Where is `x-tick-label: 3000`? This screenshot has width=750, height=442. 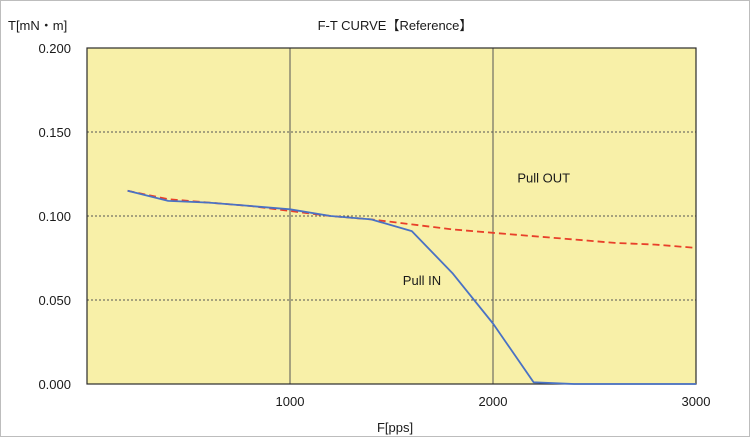 x-tick-label: 3000 is located at coordinates (696, 401).